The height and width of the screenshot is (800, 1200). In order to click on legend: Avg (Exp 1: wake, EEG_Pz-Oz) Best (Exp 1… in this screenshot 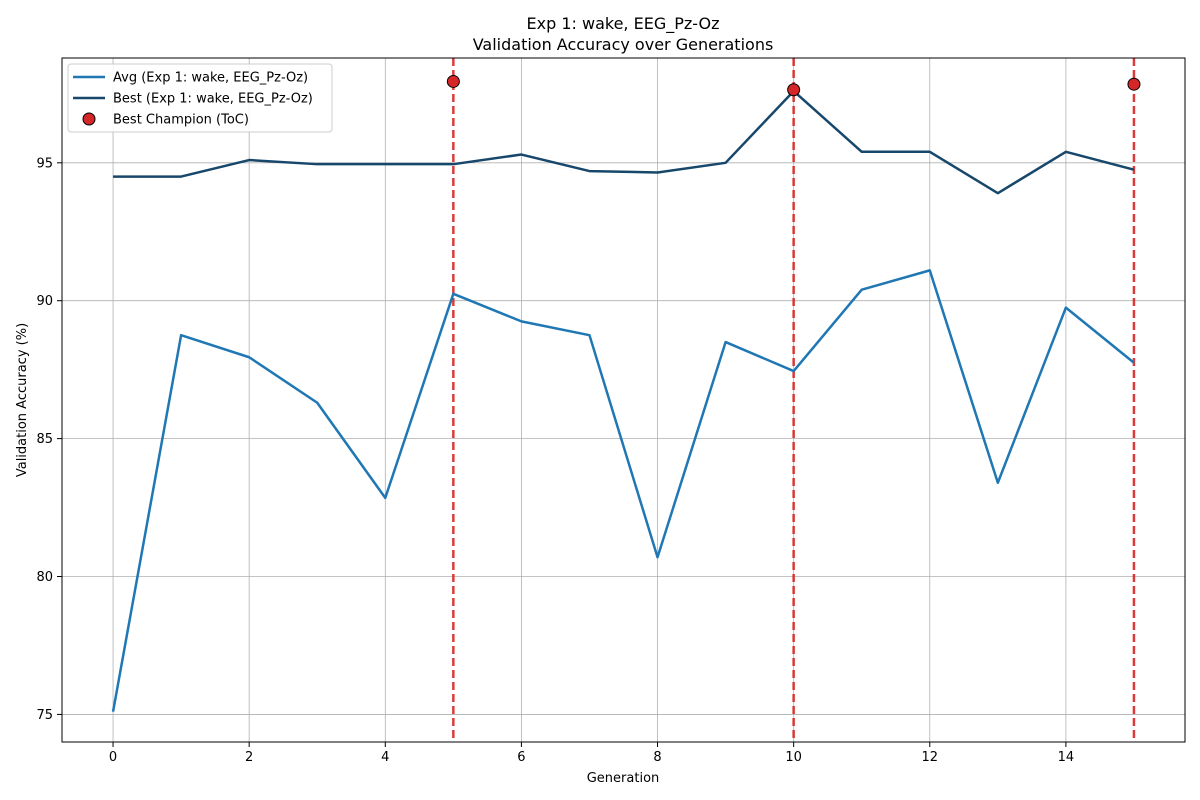, I will do `click(200, 98)`.